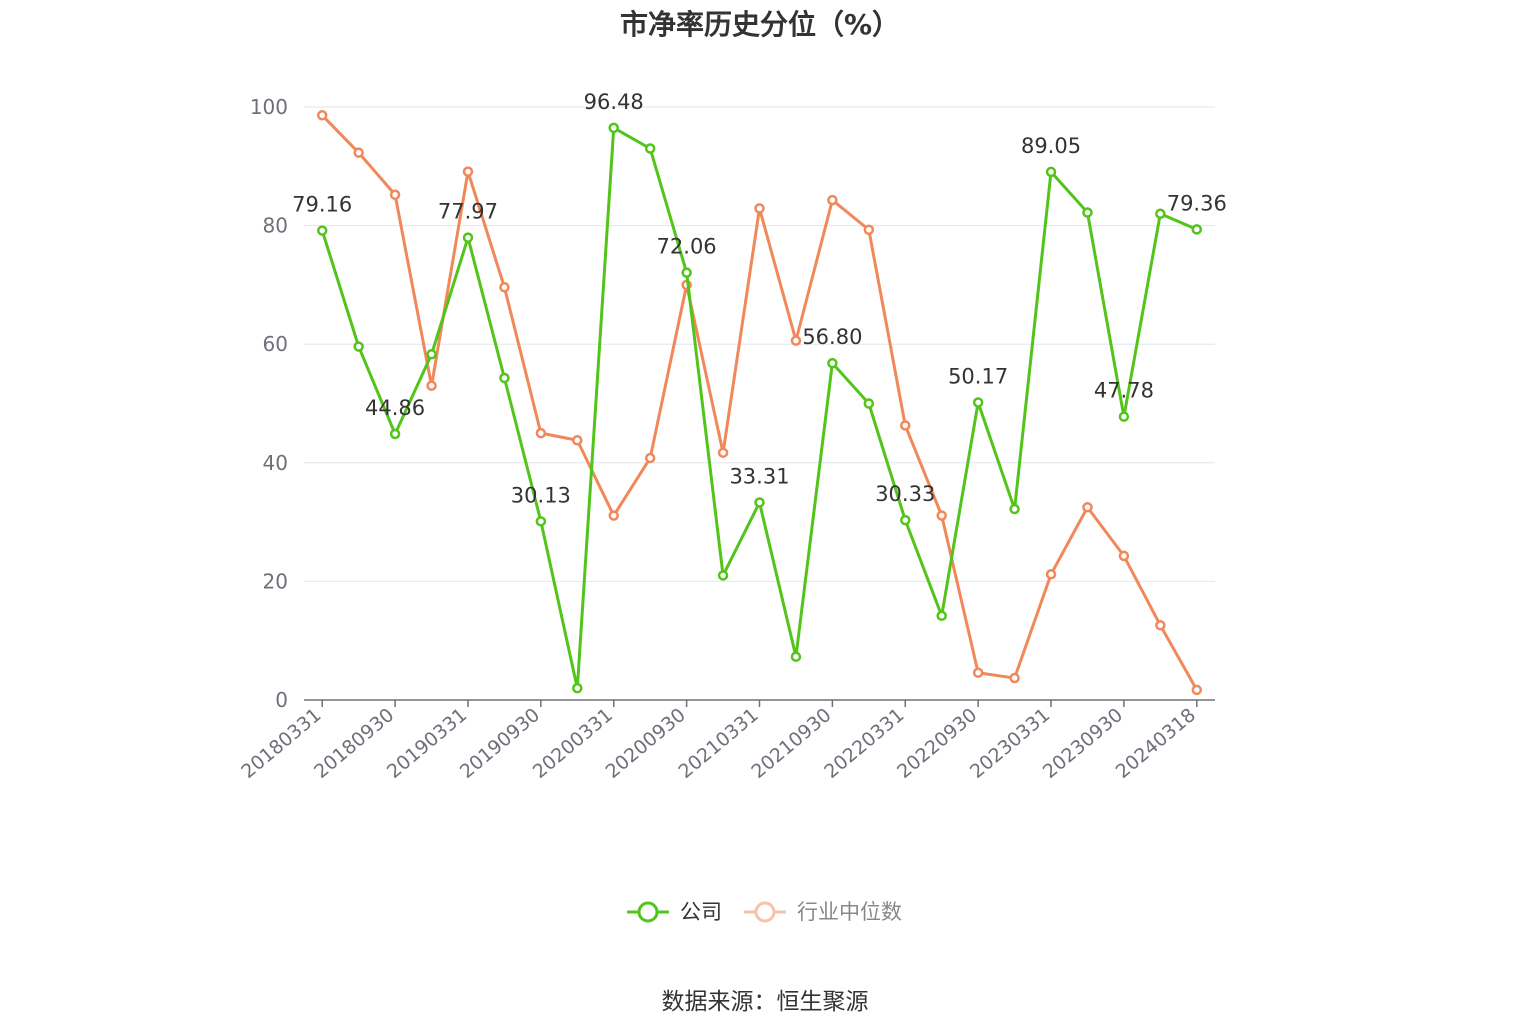 The width and height of the screenshot is (1531, 1034). Describe the element at coordinates (832, 337) in the screenshot. I see `data-label: 56.80` at that location.